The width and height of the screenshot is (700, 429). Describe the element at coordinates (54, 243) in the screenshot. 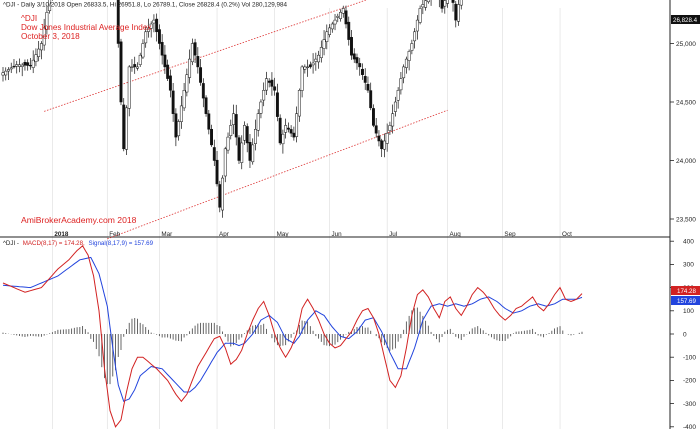

I see `macd-legend-macd: MACD(8,17) = 174.28,` at that location.